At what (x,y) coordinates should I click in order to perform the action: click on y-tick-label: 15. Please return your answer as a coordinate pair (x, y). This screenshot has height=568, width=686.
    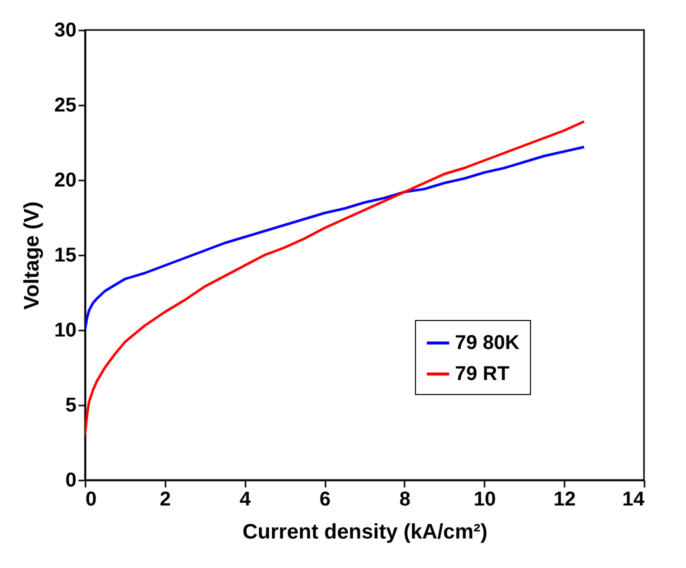
    Looking at the image, I should click on (65, 255).